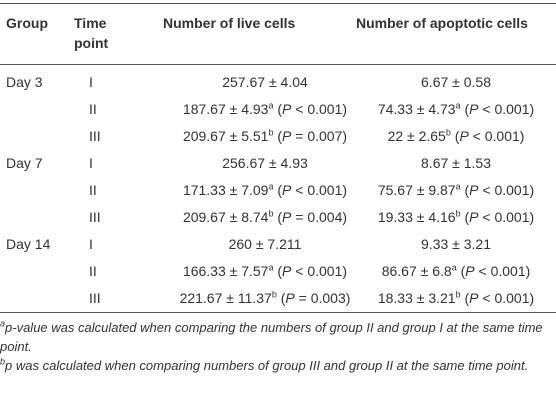  Describe the element at coordinates (225, 298) in the screenshot. I see `value: 221.67 ± 11.37` at that location.